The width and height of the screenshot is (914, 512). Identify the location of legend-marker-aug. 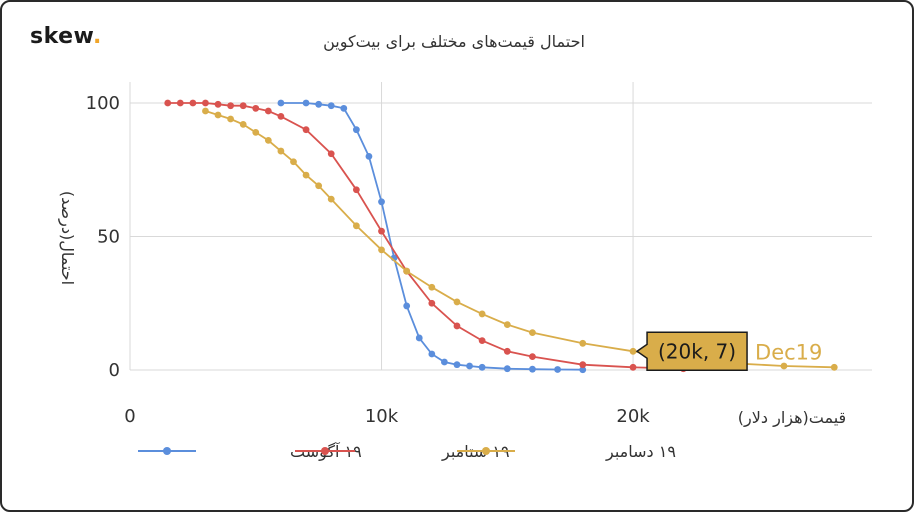
(167, 451).